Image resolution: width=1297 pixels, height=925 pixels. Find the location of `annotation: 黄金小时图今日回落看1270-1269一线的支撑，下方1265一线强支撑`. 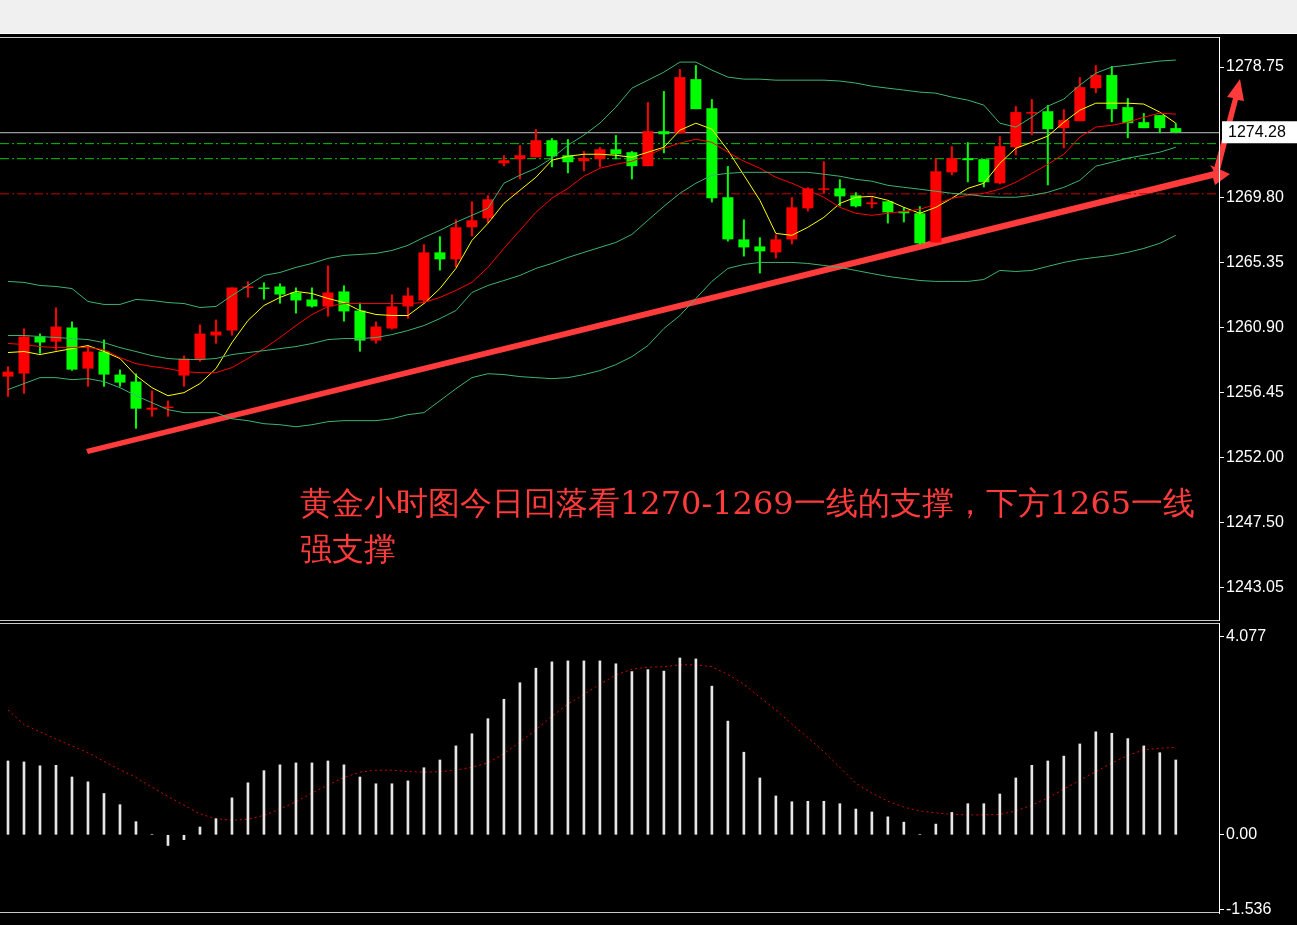

annotation: 黄金小时图今日回落看1270-1269一线的支撑，下方1265一线强支撑 is located at coordinates (748, 526).